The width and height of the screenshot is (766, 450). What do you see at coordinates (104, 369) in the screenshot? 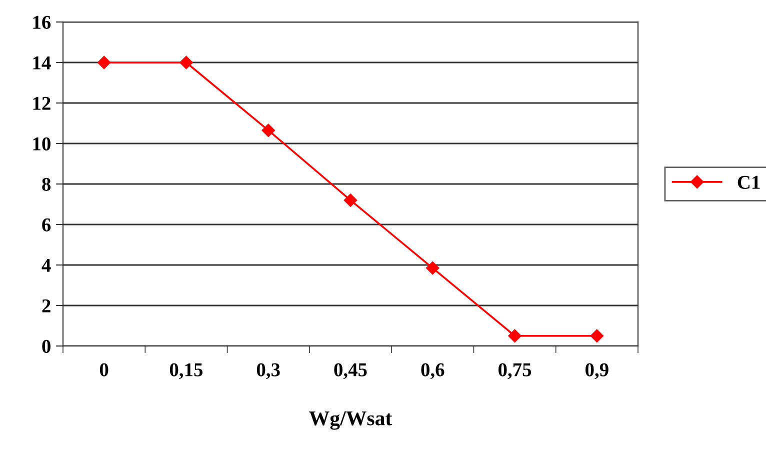
I see `x-tick-label: 0` at bounding box center [104, 369].